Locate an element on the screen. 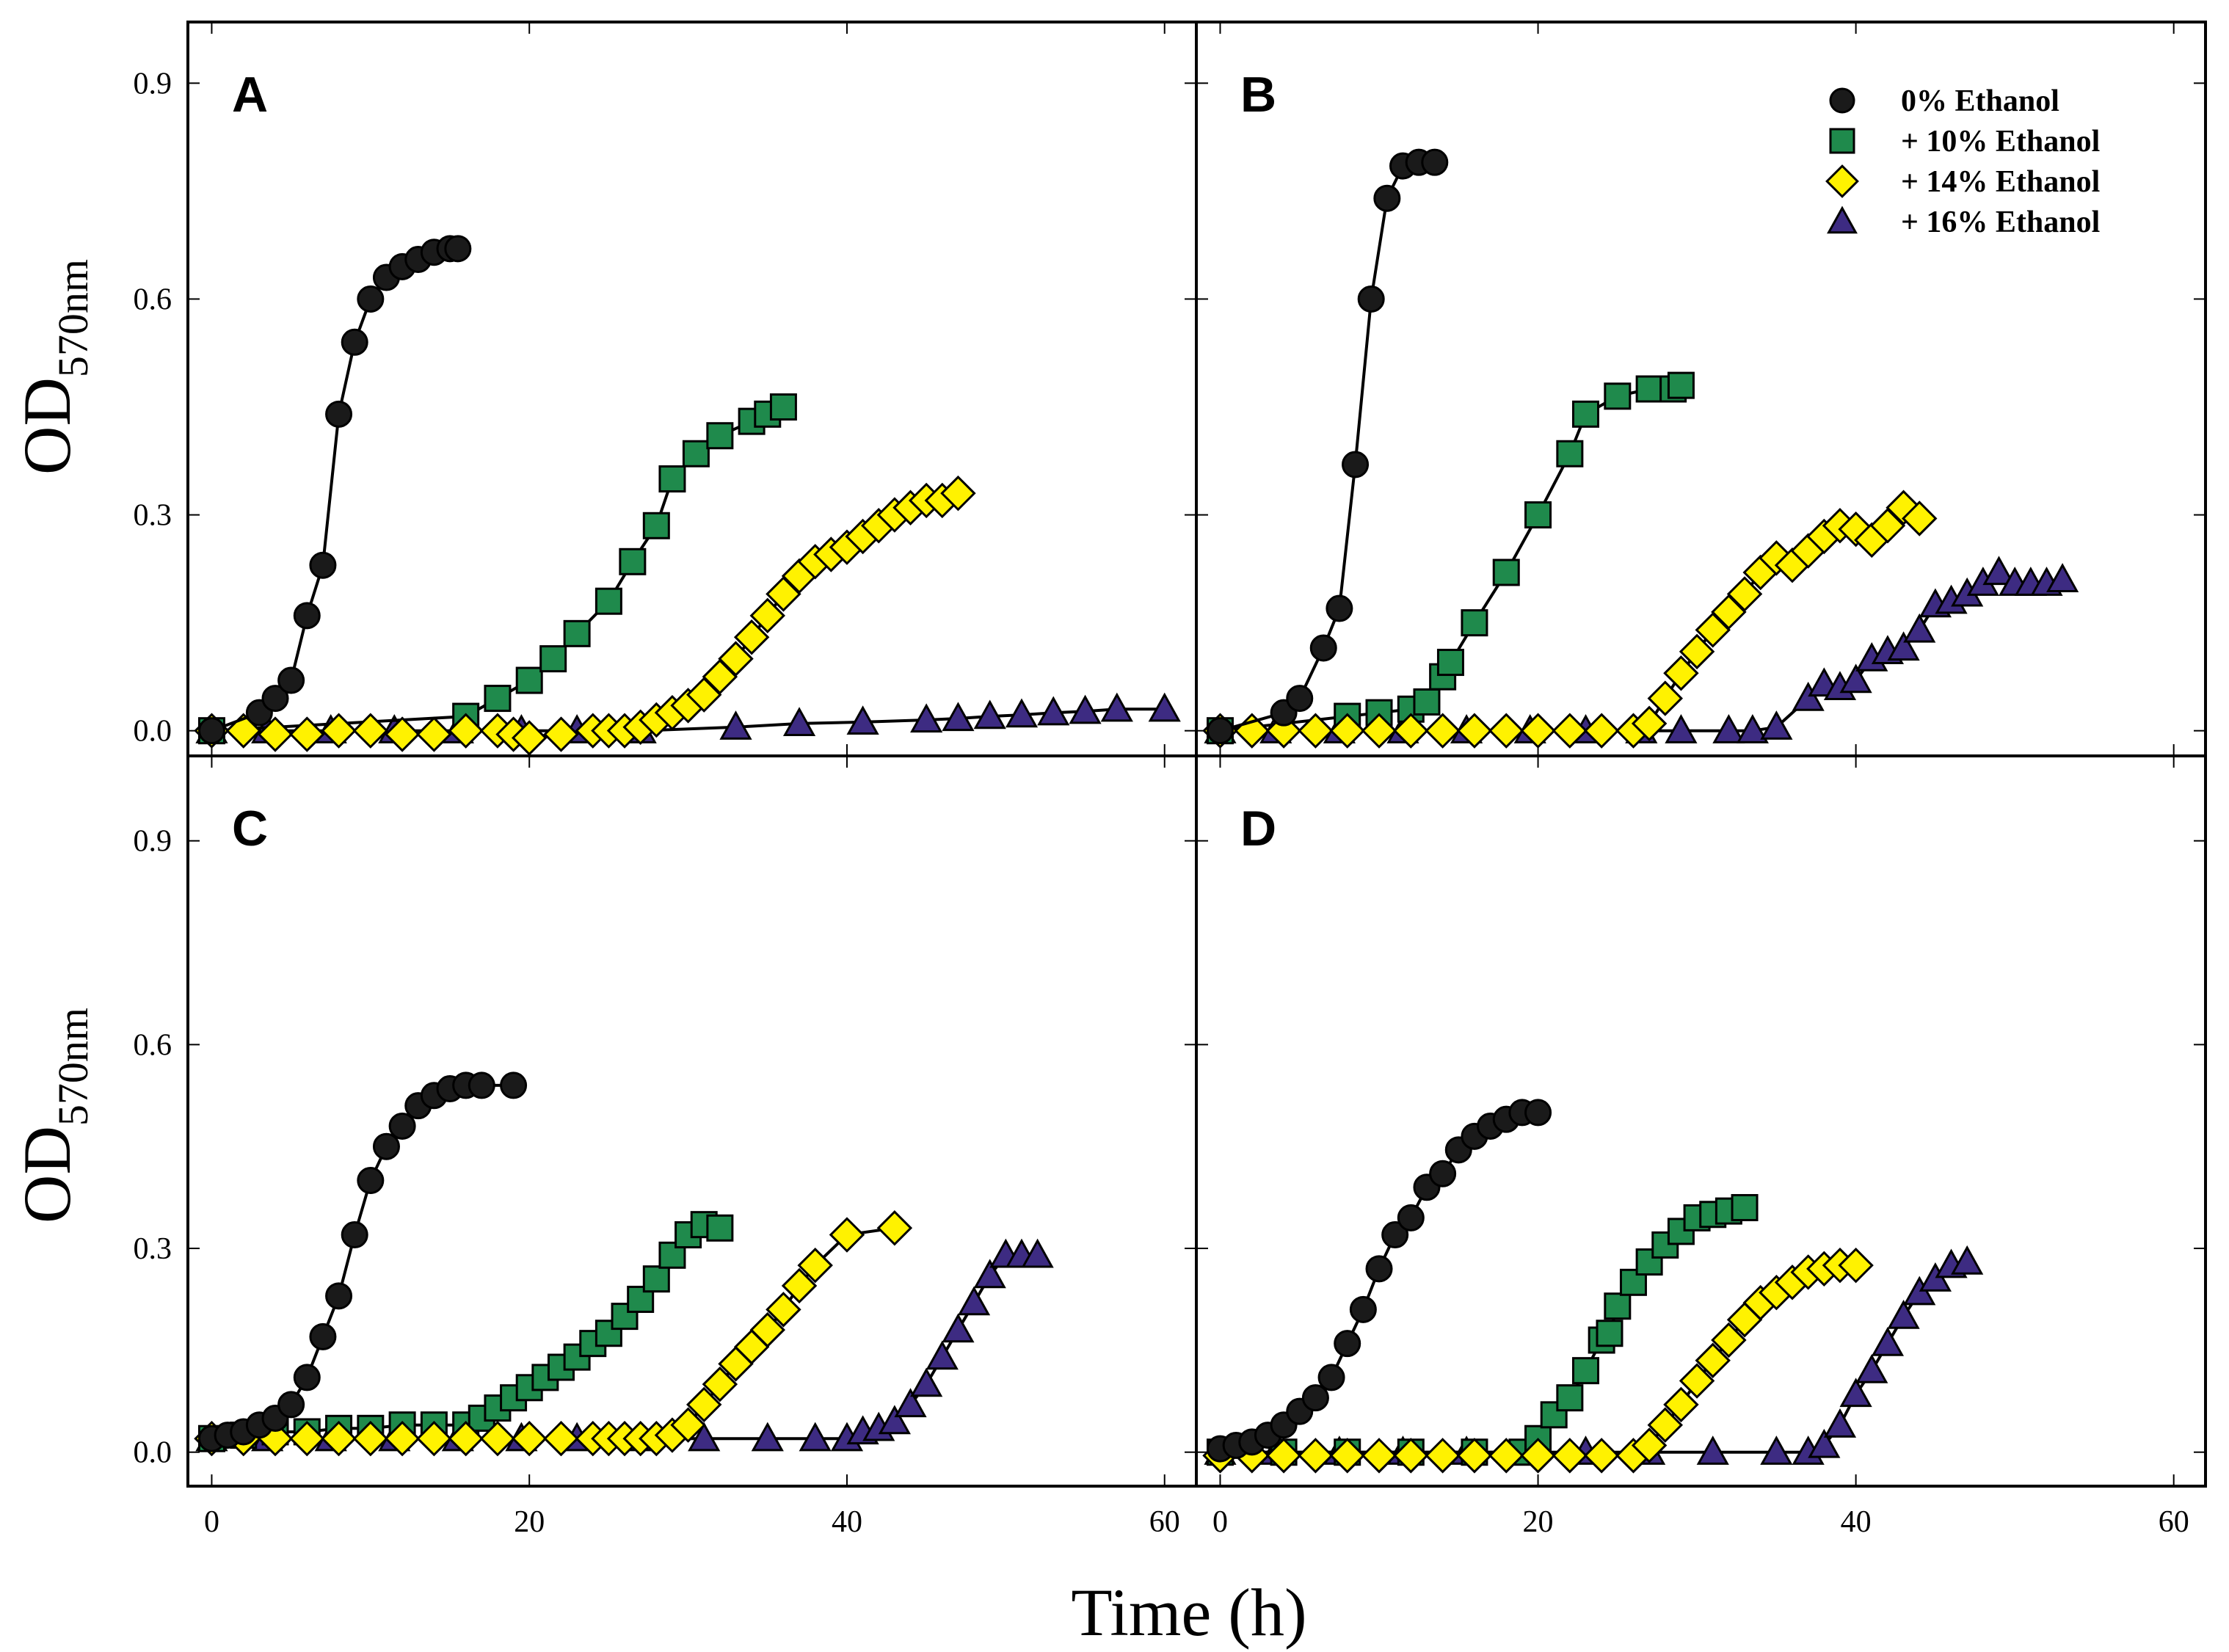  y-axis-title-top: OD570nm is located at coordinates (54, 367).